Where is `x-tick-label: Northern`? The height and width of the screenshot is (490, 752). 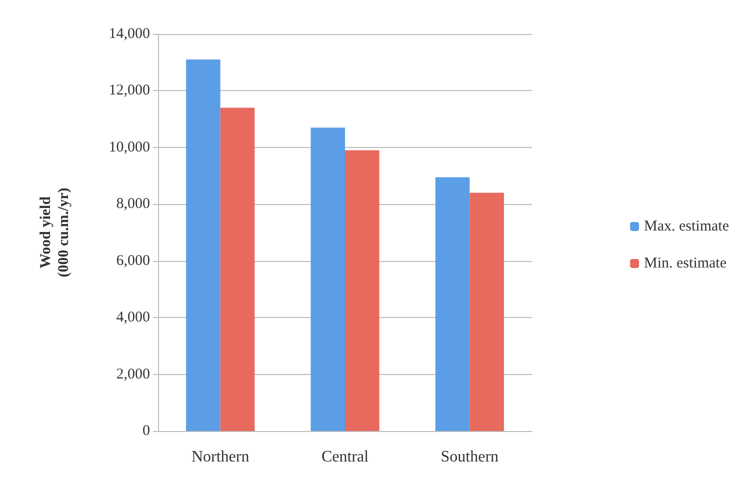 x-tick-label: Northern is located at coordinates (220, 457).